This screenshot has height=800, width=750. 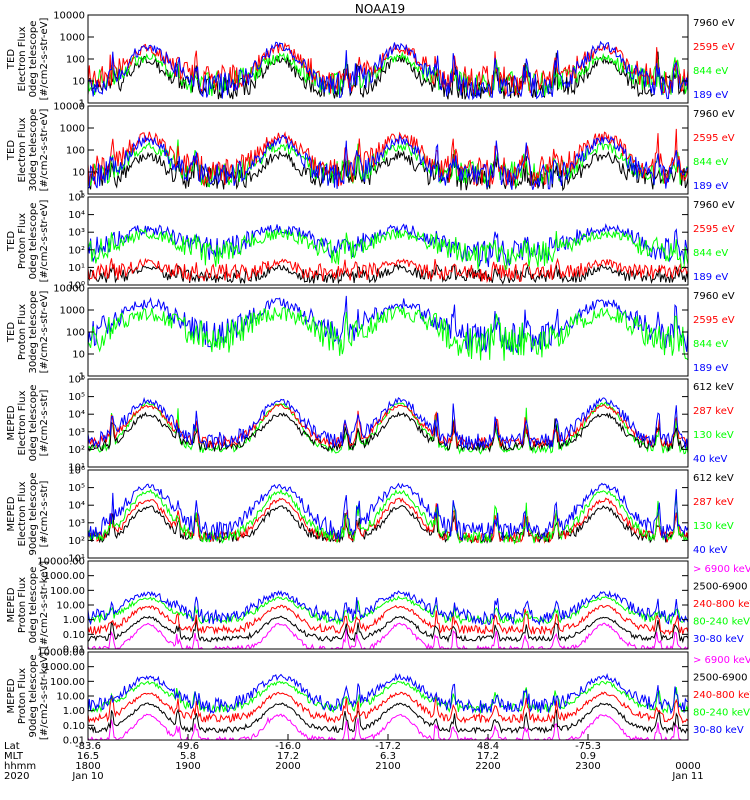 What do you see at coordinates (76, 250) in the screenshot?
I see `y-tick-label: 10²` at bounding box center [76, 250].